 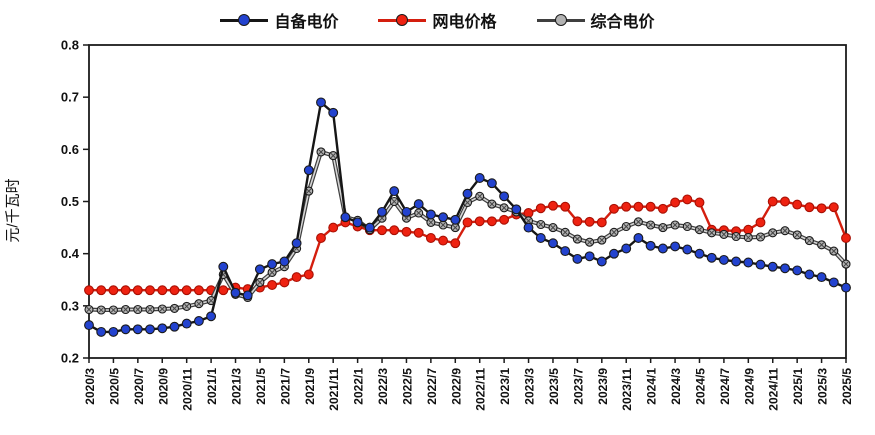 I want to click on legend-item-blended-price: 综合电价, so click(x=595, y=20).